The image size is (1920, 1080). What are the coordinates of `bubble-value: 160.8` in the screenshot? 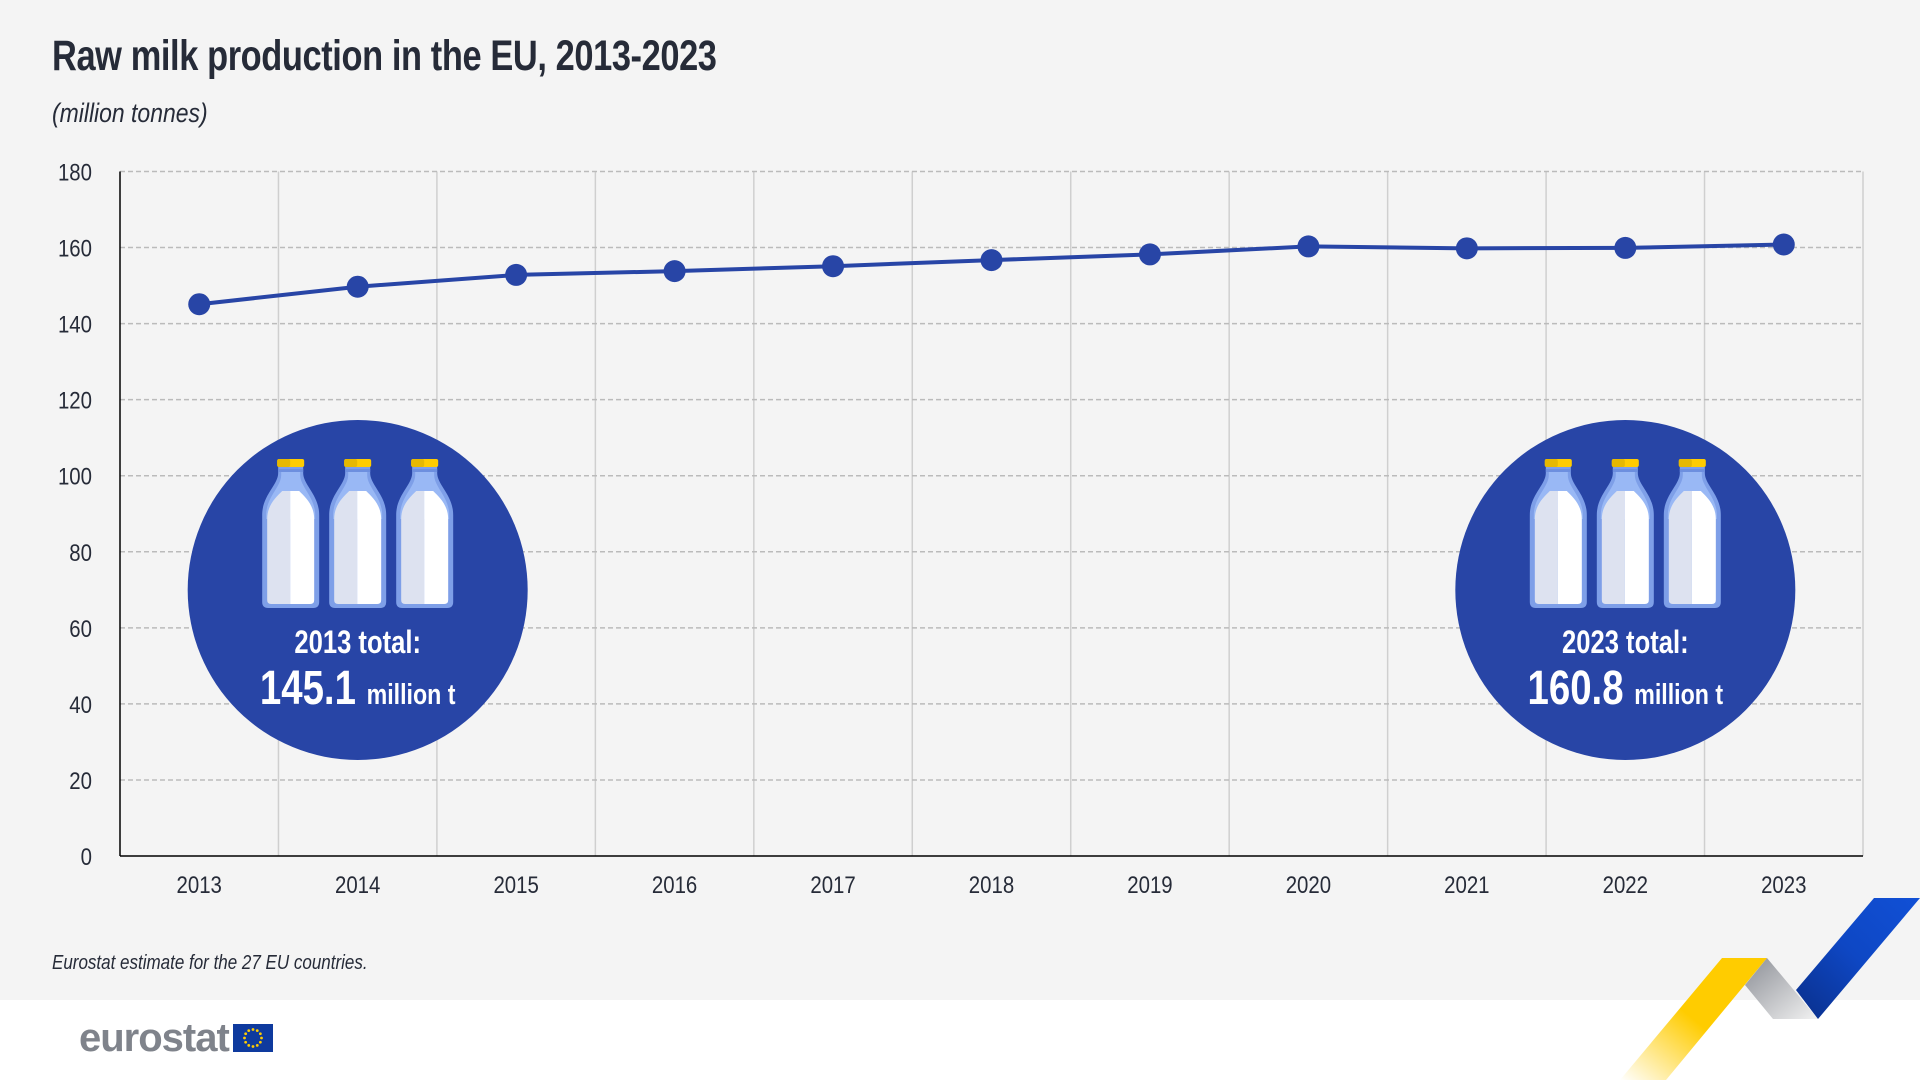 It's located at (1581, 688).